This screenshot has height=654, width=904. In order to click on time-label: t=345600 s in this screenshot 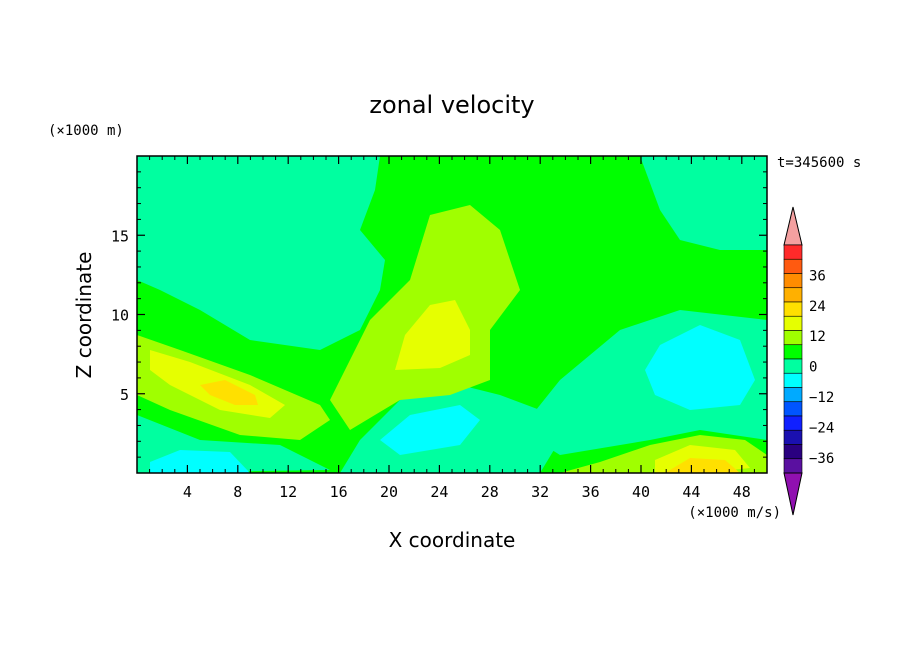, I will do `click(819, 163)`.